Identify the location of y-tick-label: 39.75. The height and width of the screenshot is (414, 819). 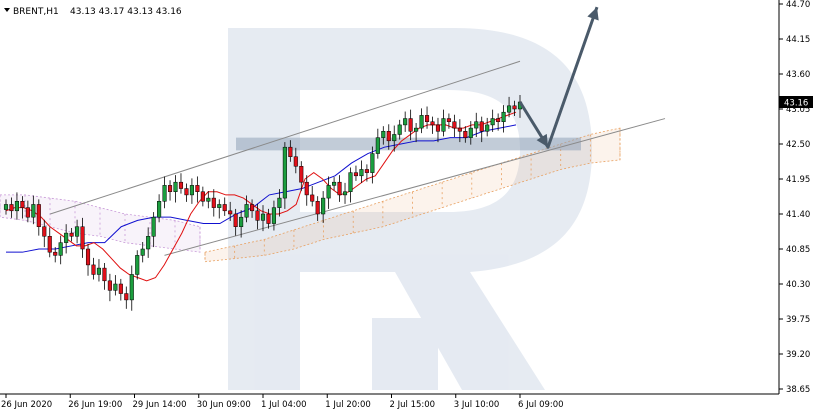
(798, 320).